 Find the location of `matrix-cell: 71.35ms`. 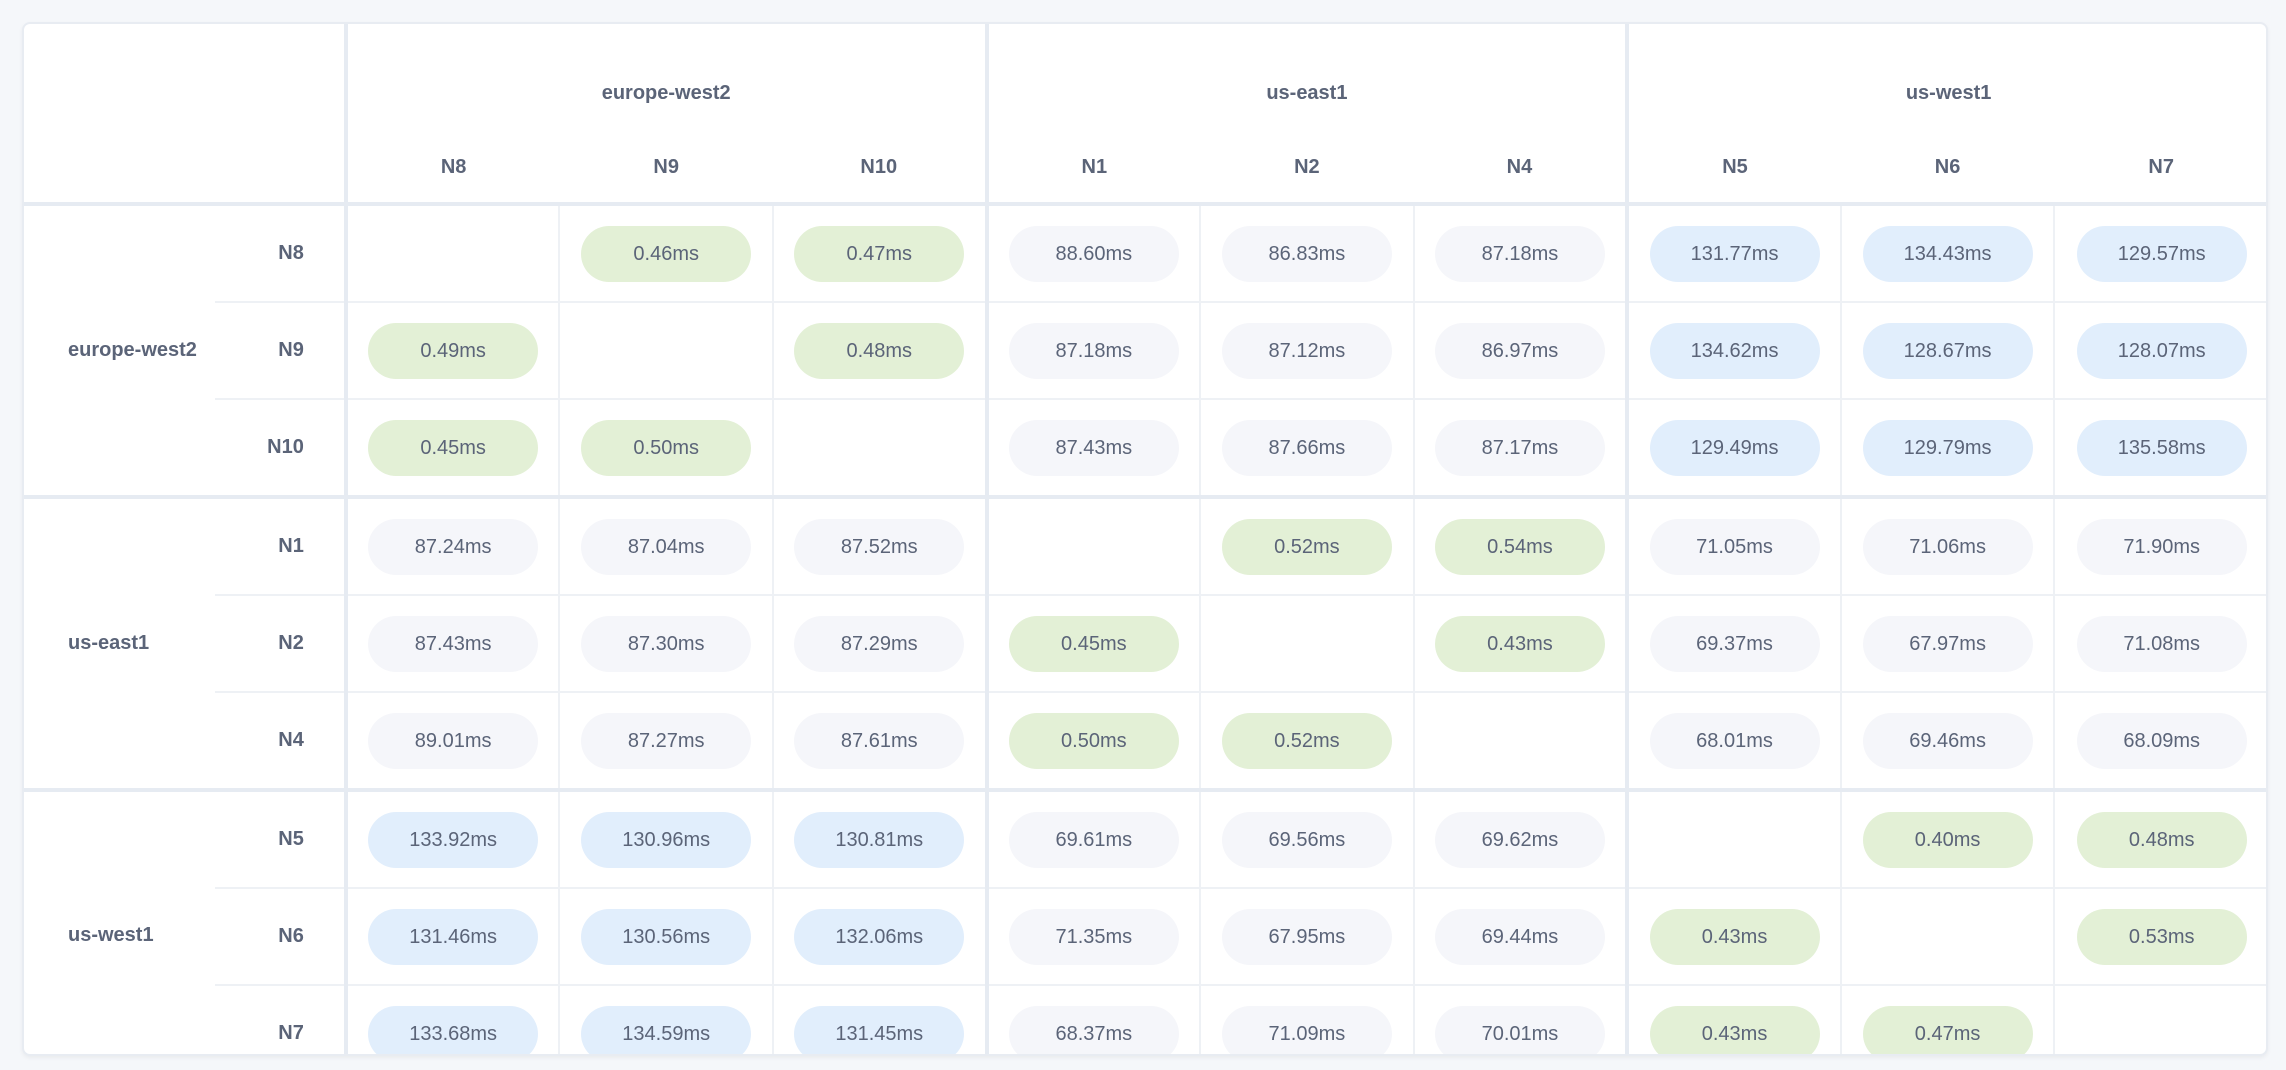

matrix-cell: 71.35ms is located at coordinates (1094, 937).